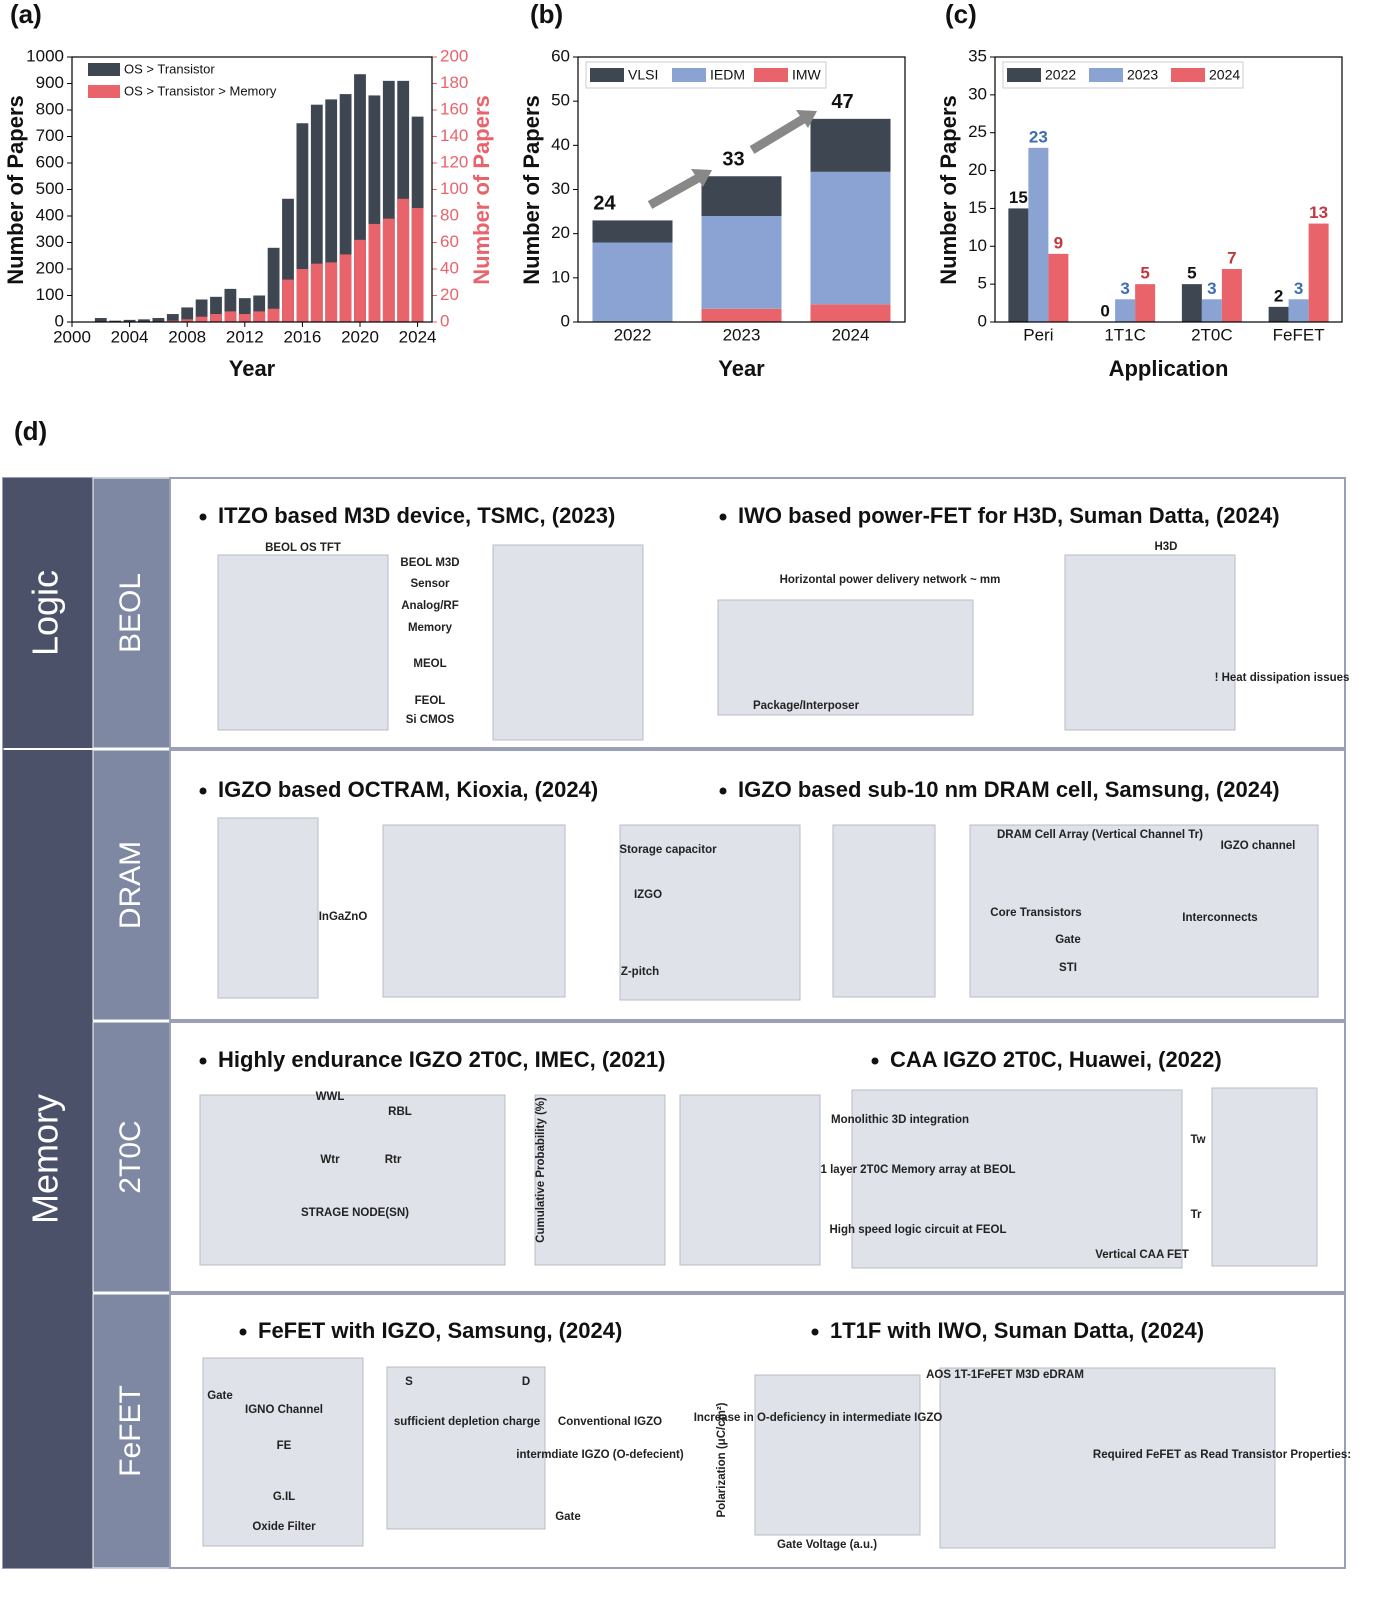 This screenshot has width=1374, height=1600. Describe the element at coordinates (454, 55) in the screenshot. I see `y2-tick-label: 200` at that location.